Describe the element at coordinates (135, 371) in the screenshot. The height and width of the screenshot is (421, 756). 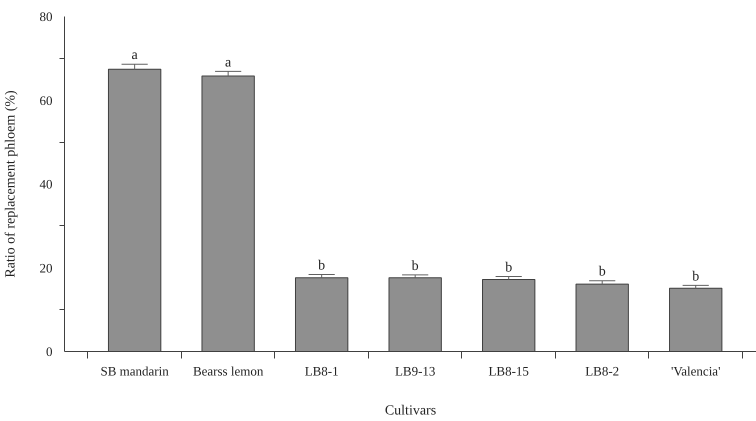
I see `x-tick-label: SB mandarin` at that location.